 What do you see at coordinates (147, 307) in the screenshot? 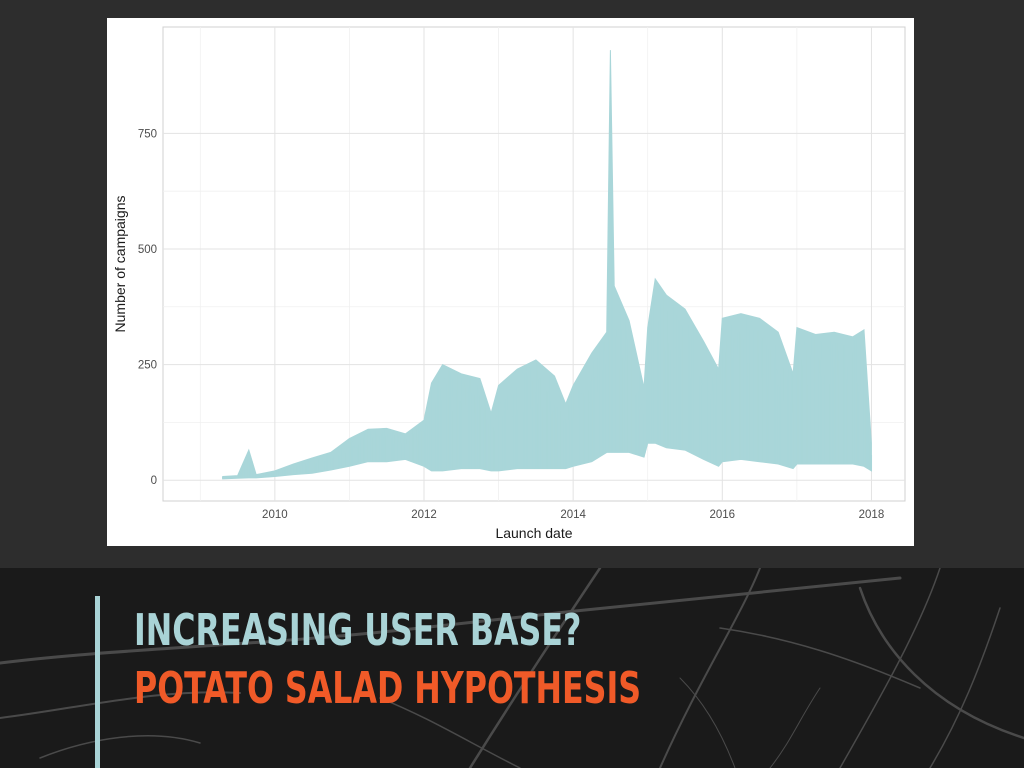
I see `y-axis-ticks: 0 250 500 750` at bounding box center [147, 307].